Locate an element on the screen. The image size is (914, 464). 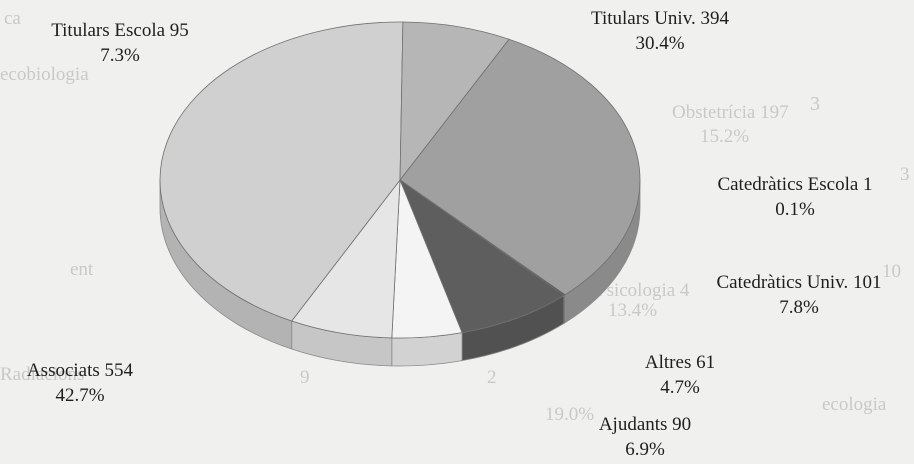
pie-slice-catedratics-univ is located at coordinates (482, 256).